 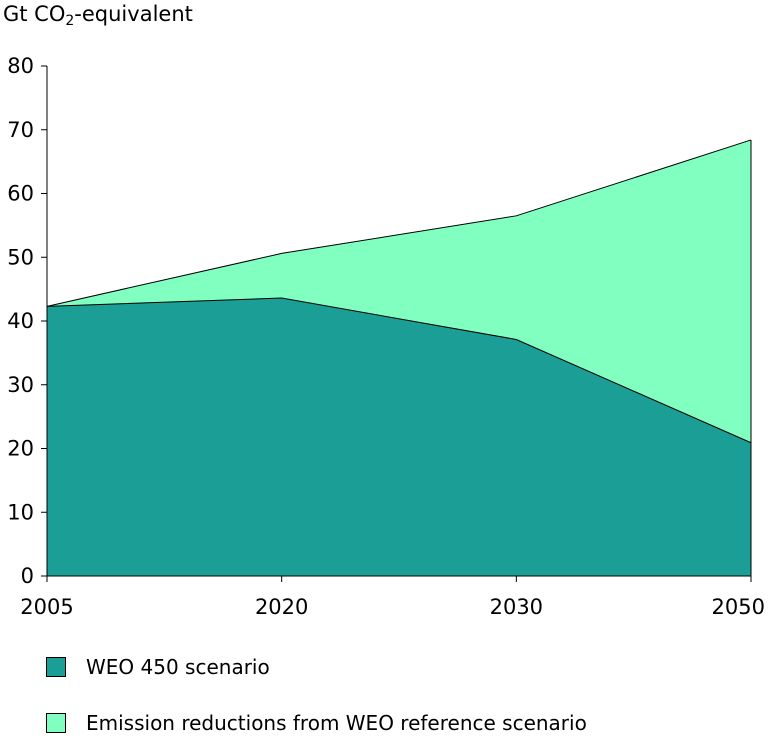 I want to click on y-tick-label: 20, so click(x=20, y=449).